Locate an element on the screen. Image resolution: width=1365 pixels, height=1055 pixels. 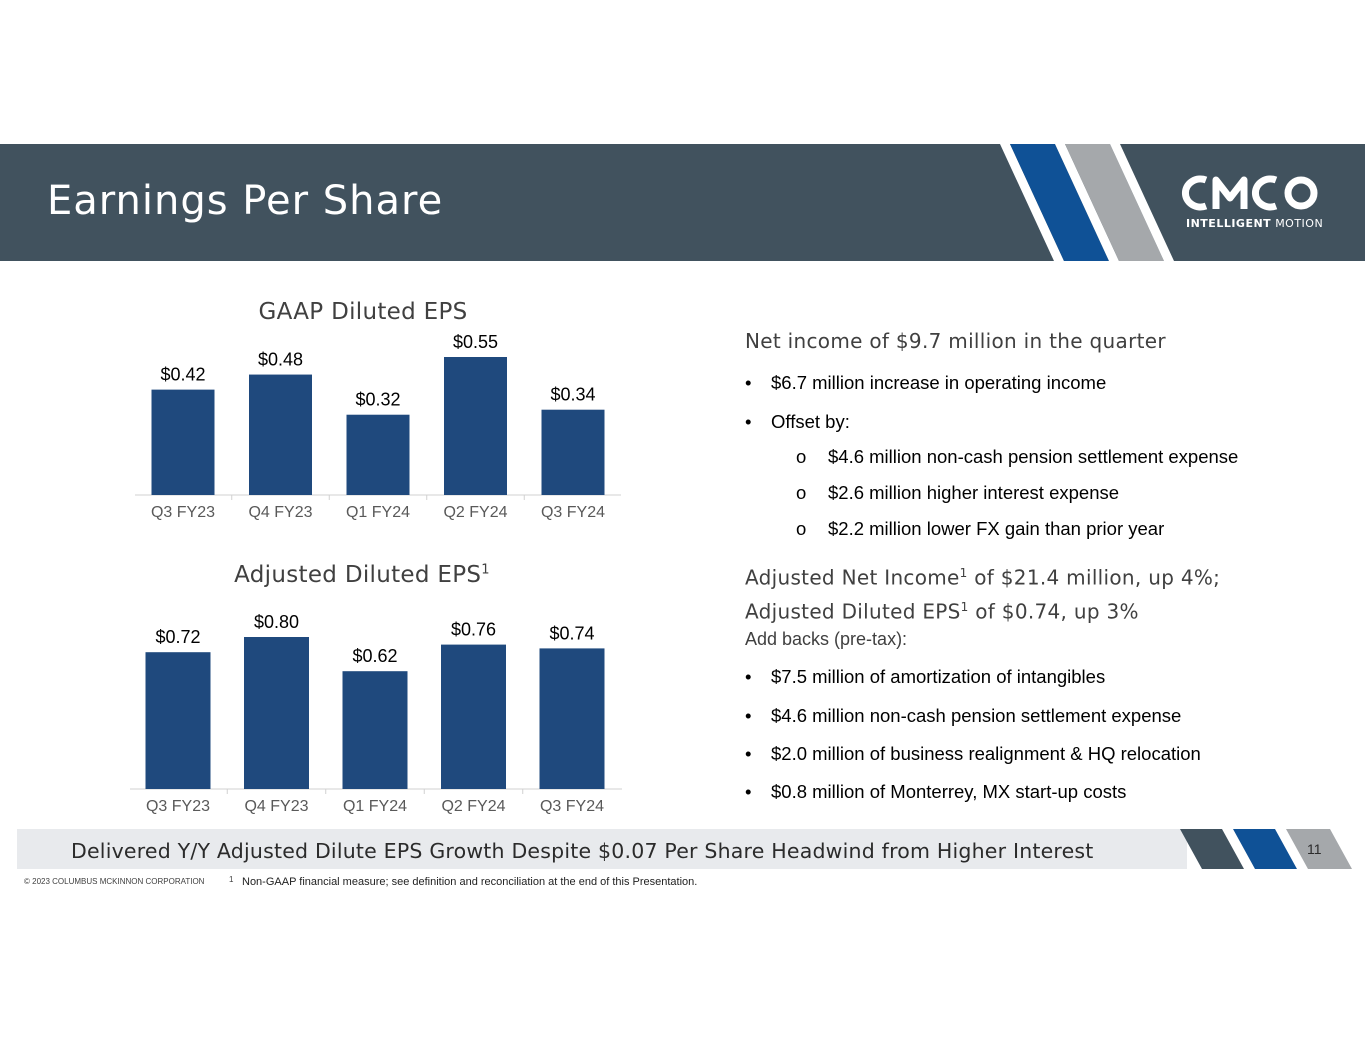
data-label: $0.62 is located at coordinates (374, 656).